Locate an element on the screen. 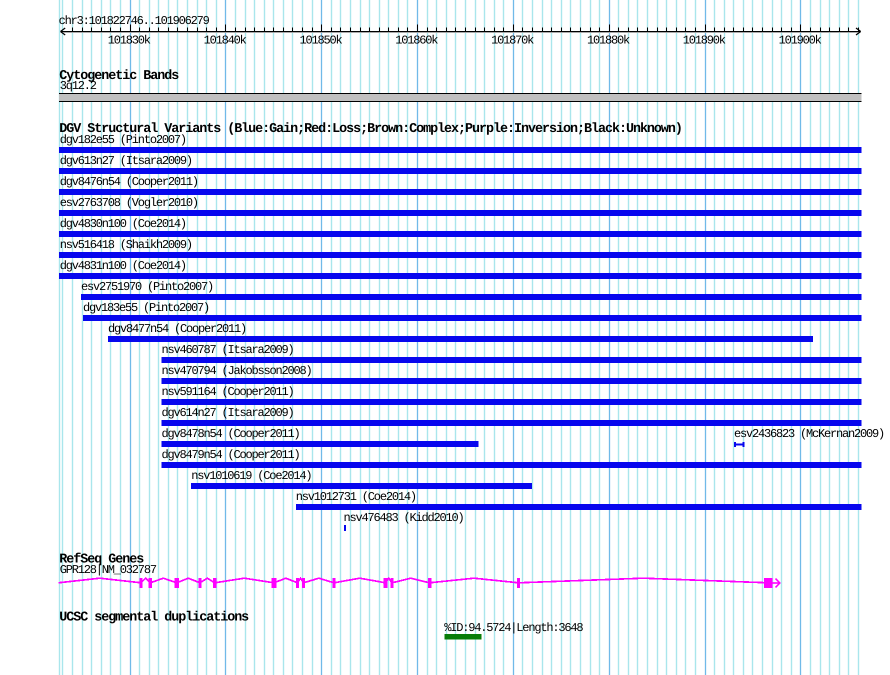 This screenshot has height=675, width=890. svg-text: RefSeq Genes is located at coordinates (101, 560).